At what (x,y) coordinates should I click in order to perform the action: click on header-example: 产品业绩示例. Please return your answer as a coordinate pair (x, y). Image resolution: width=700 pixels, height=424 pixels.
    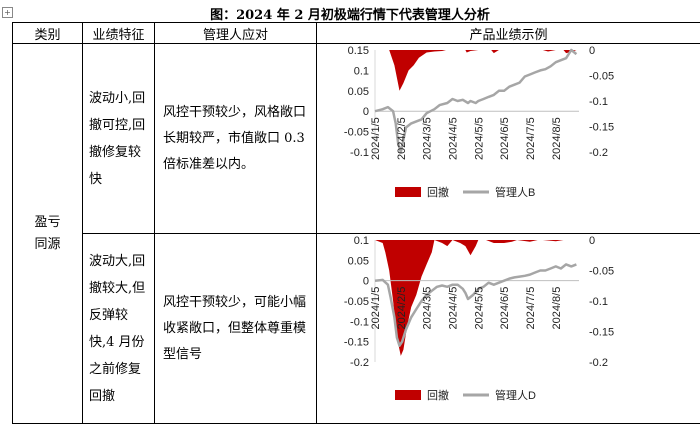
    Looking at the image, I should click on (508, 33).